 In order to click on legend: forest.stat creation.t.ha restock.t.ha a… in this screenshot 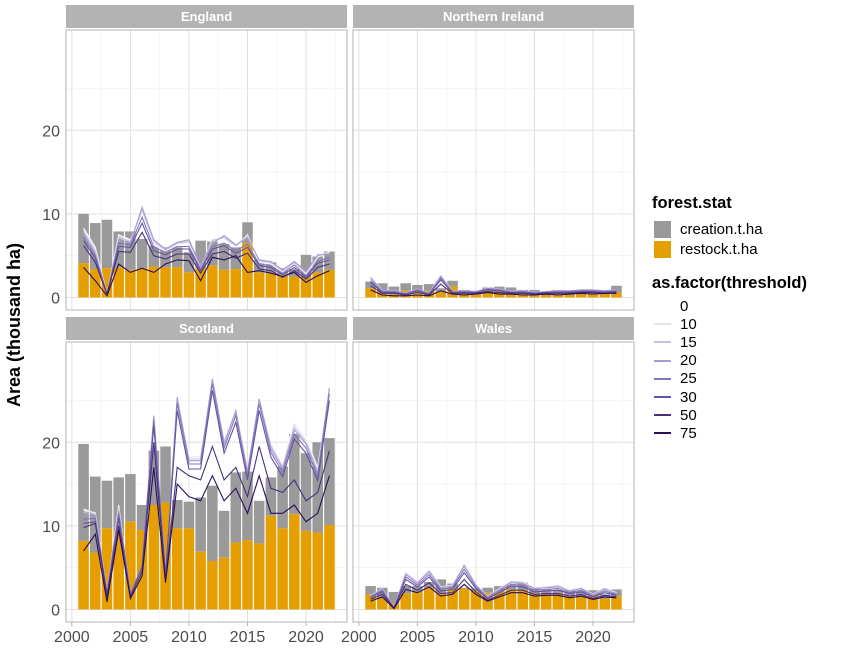, I will do `click(749, 318)`.